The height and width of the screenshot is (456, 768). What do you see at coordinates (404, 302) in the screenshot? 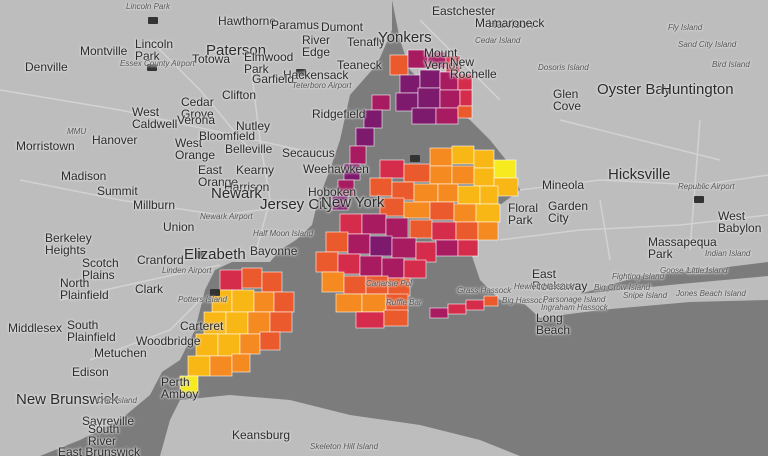
I see `place-label-ruffle-bar: Ruffle Bar` at bounding box center [404, 302].